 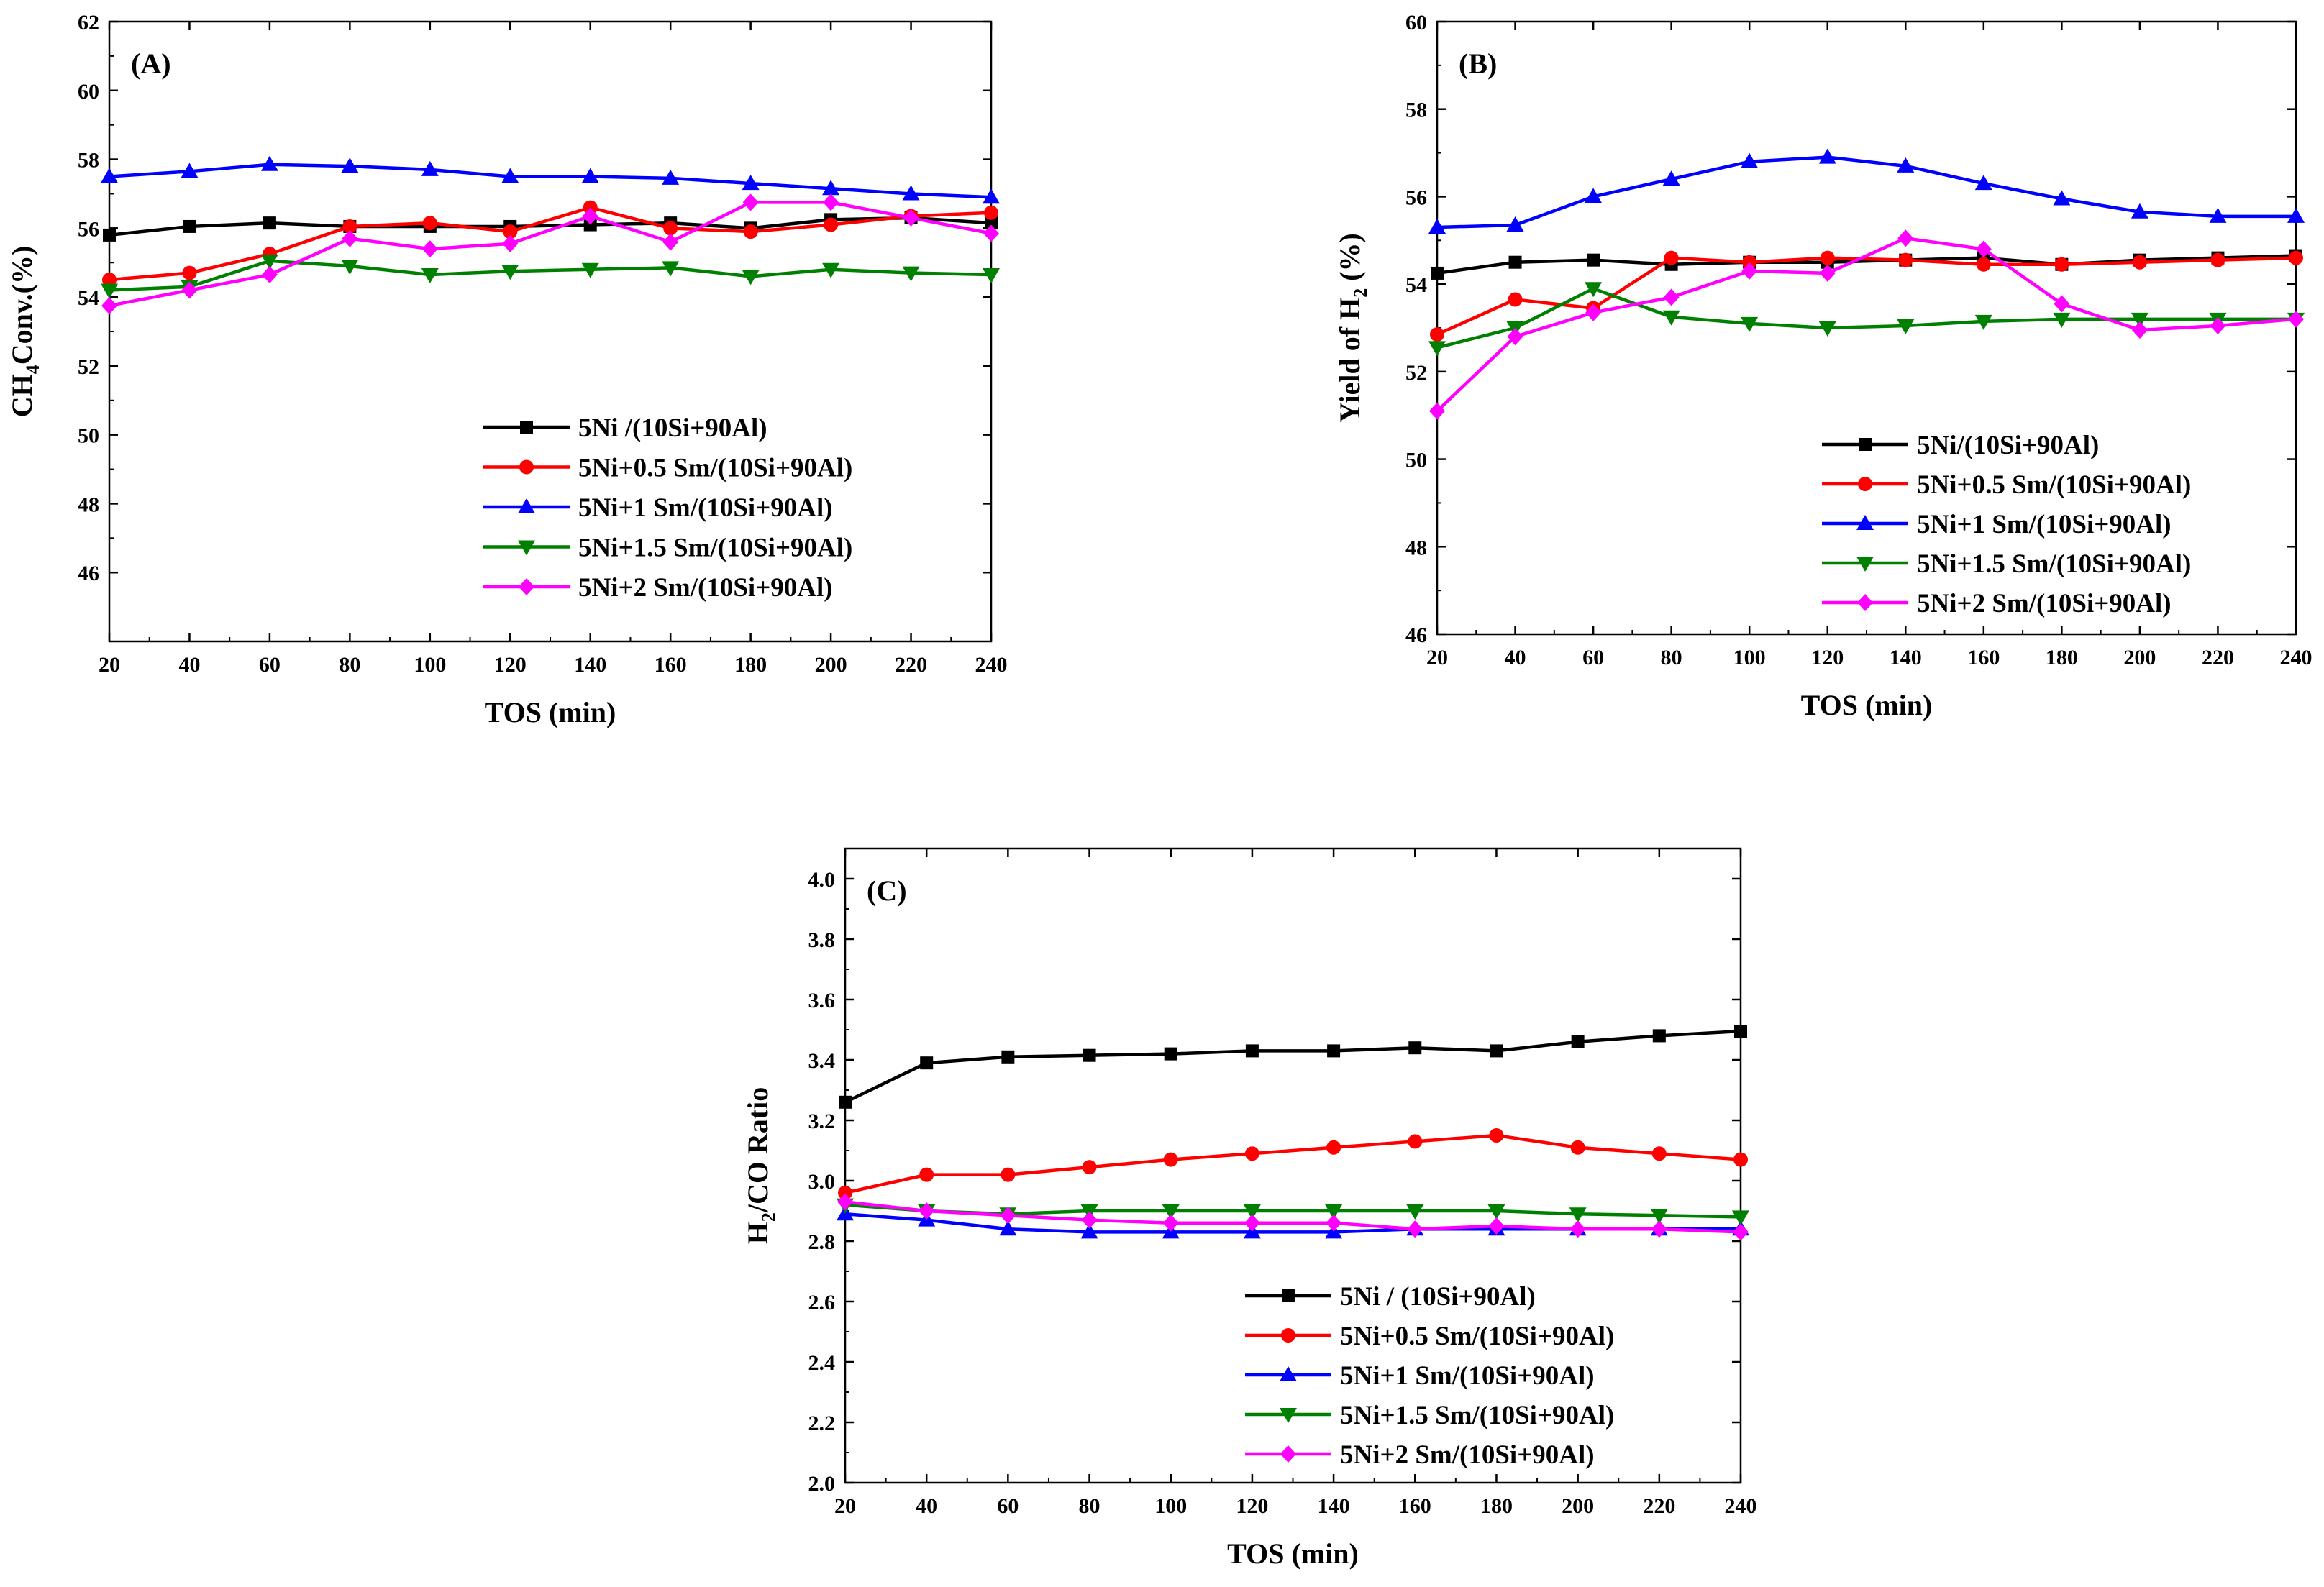 What do you see at coordinates (1416, 635) in the screenshot?
I see `y-tick-label: 46` at bounding box center [1416, 635].